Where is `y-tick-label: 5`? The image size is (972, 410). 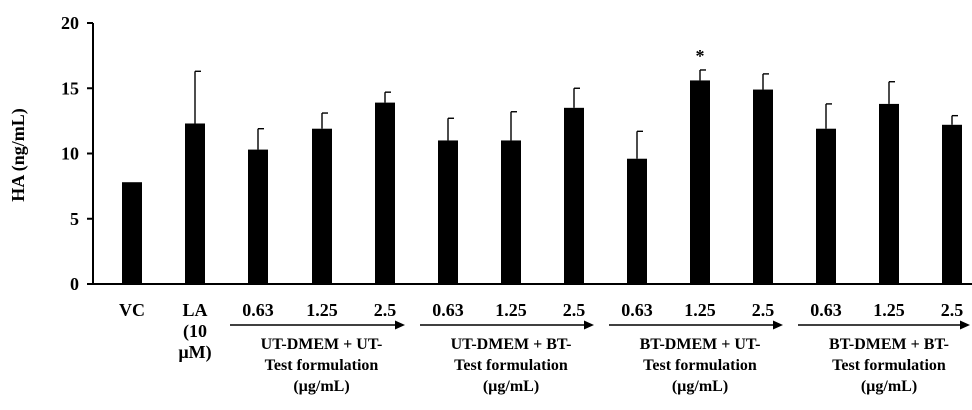
y-tick-label: 5 is located at coordinates (74, 219).